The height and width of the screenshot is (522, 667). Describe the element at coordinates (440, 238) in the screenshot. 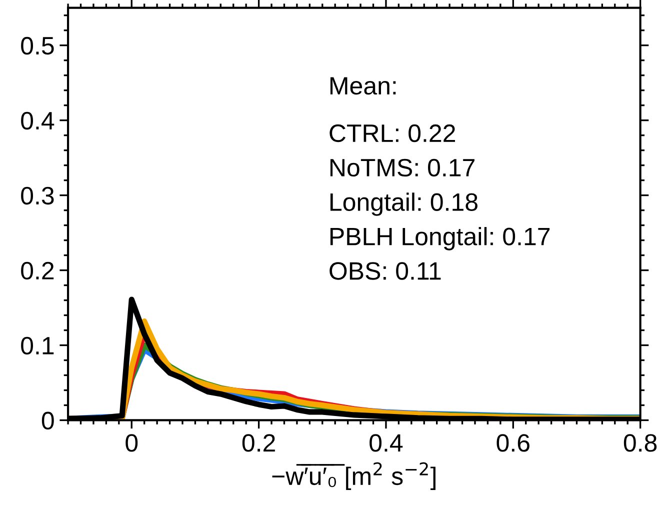

I see `annotation: PBLH Longtail: 0.17` at that location.